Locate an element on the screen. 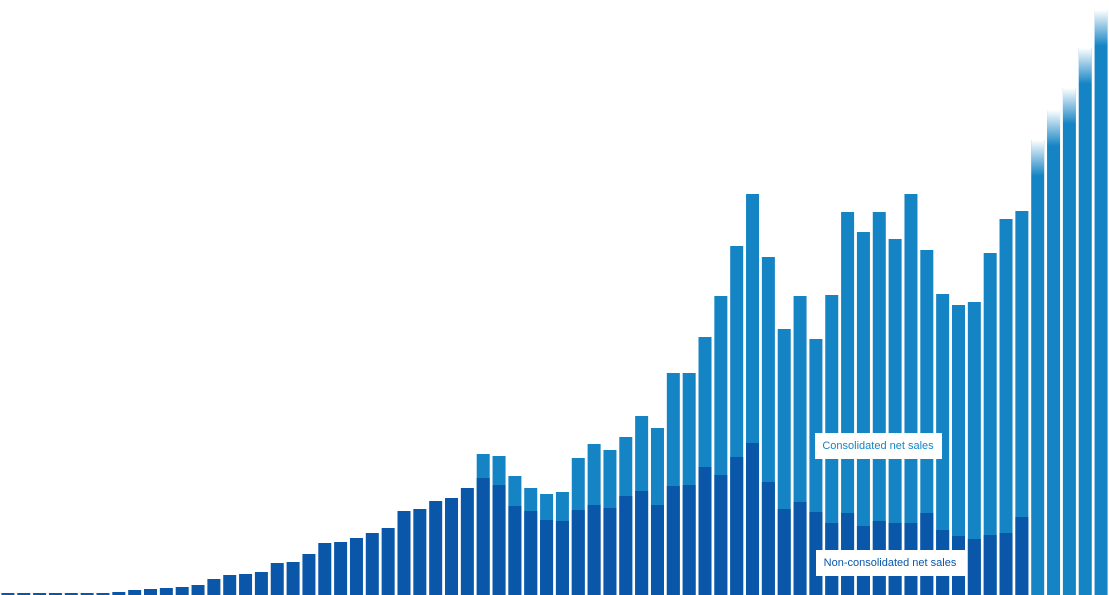 This screenshot has width=1109, height=595. legend-label: Consolidated net sales is located at coordinates (878, 446).